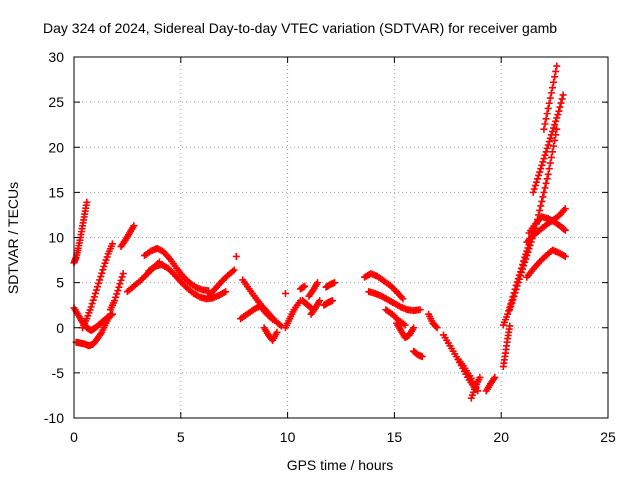 This screenshot has height=480, width=640. Describe the element at coordinates (56, 238) in the screenshot. I see `y-tick-label: 10` at that location.